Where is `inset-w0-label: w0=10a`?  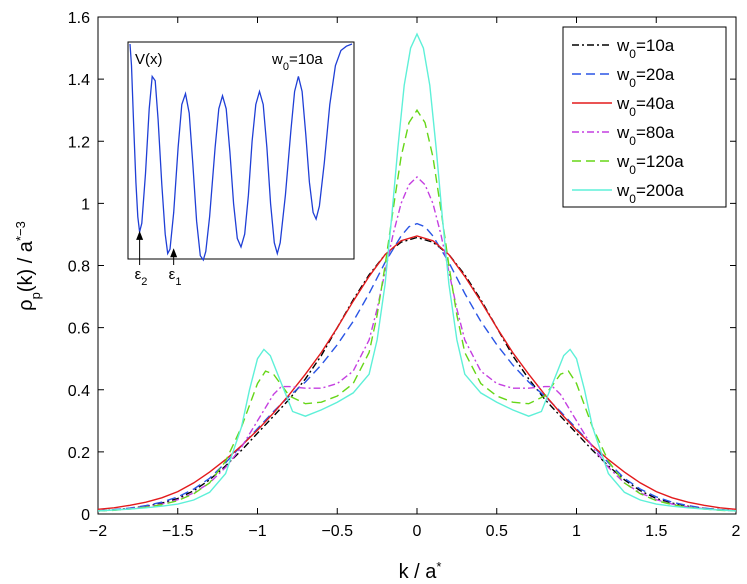 inset-w0-label: w0=10a is located at coordinates (297, 62).